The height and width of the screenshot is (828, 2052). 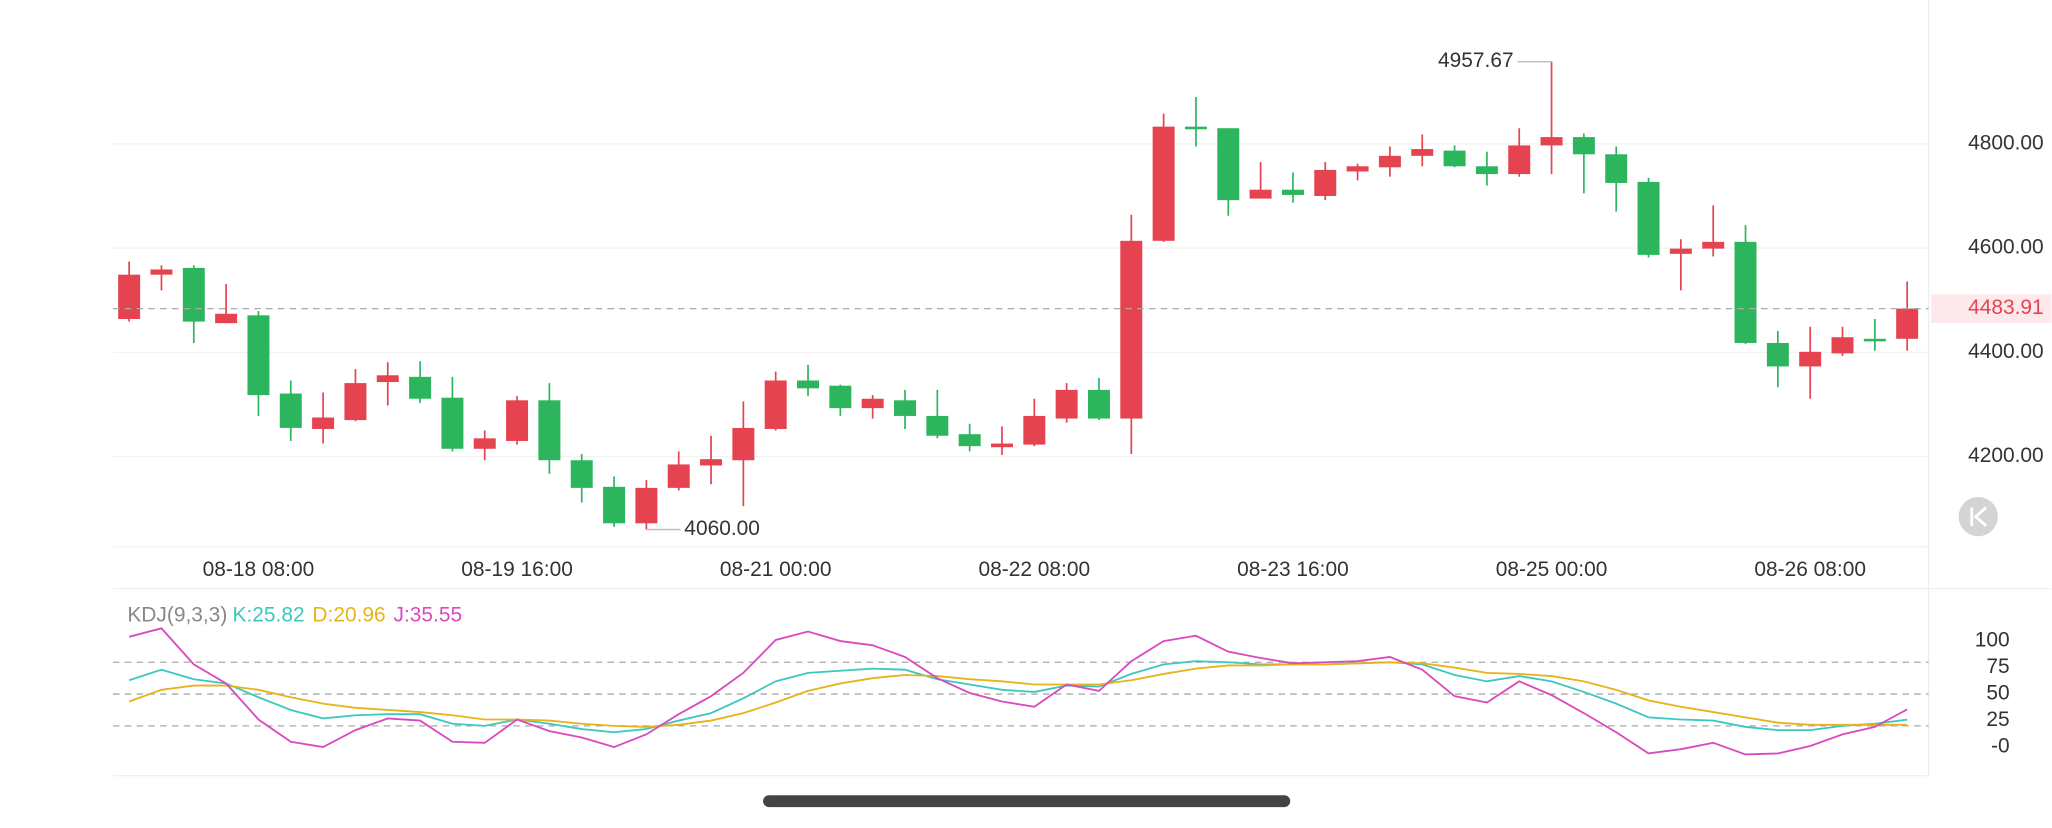 I want to click on annotation-label: 4060.00, so click(x=722, y=528).